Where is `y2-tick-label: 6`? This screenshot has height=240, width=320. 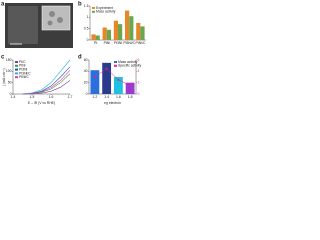
y2-tick-label: 6 is located at coordinates (139, 60).